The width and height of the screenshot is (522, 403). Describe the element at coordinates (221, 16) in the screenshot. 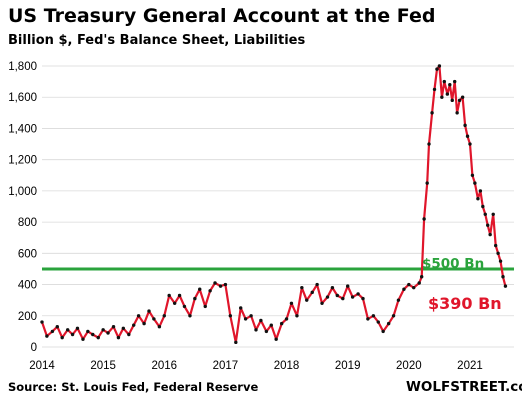

I see `chart-title: US Treasury General Account at the Fed` at that location.